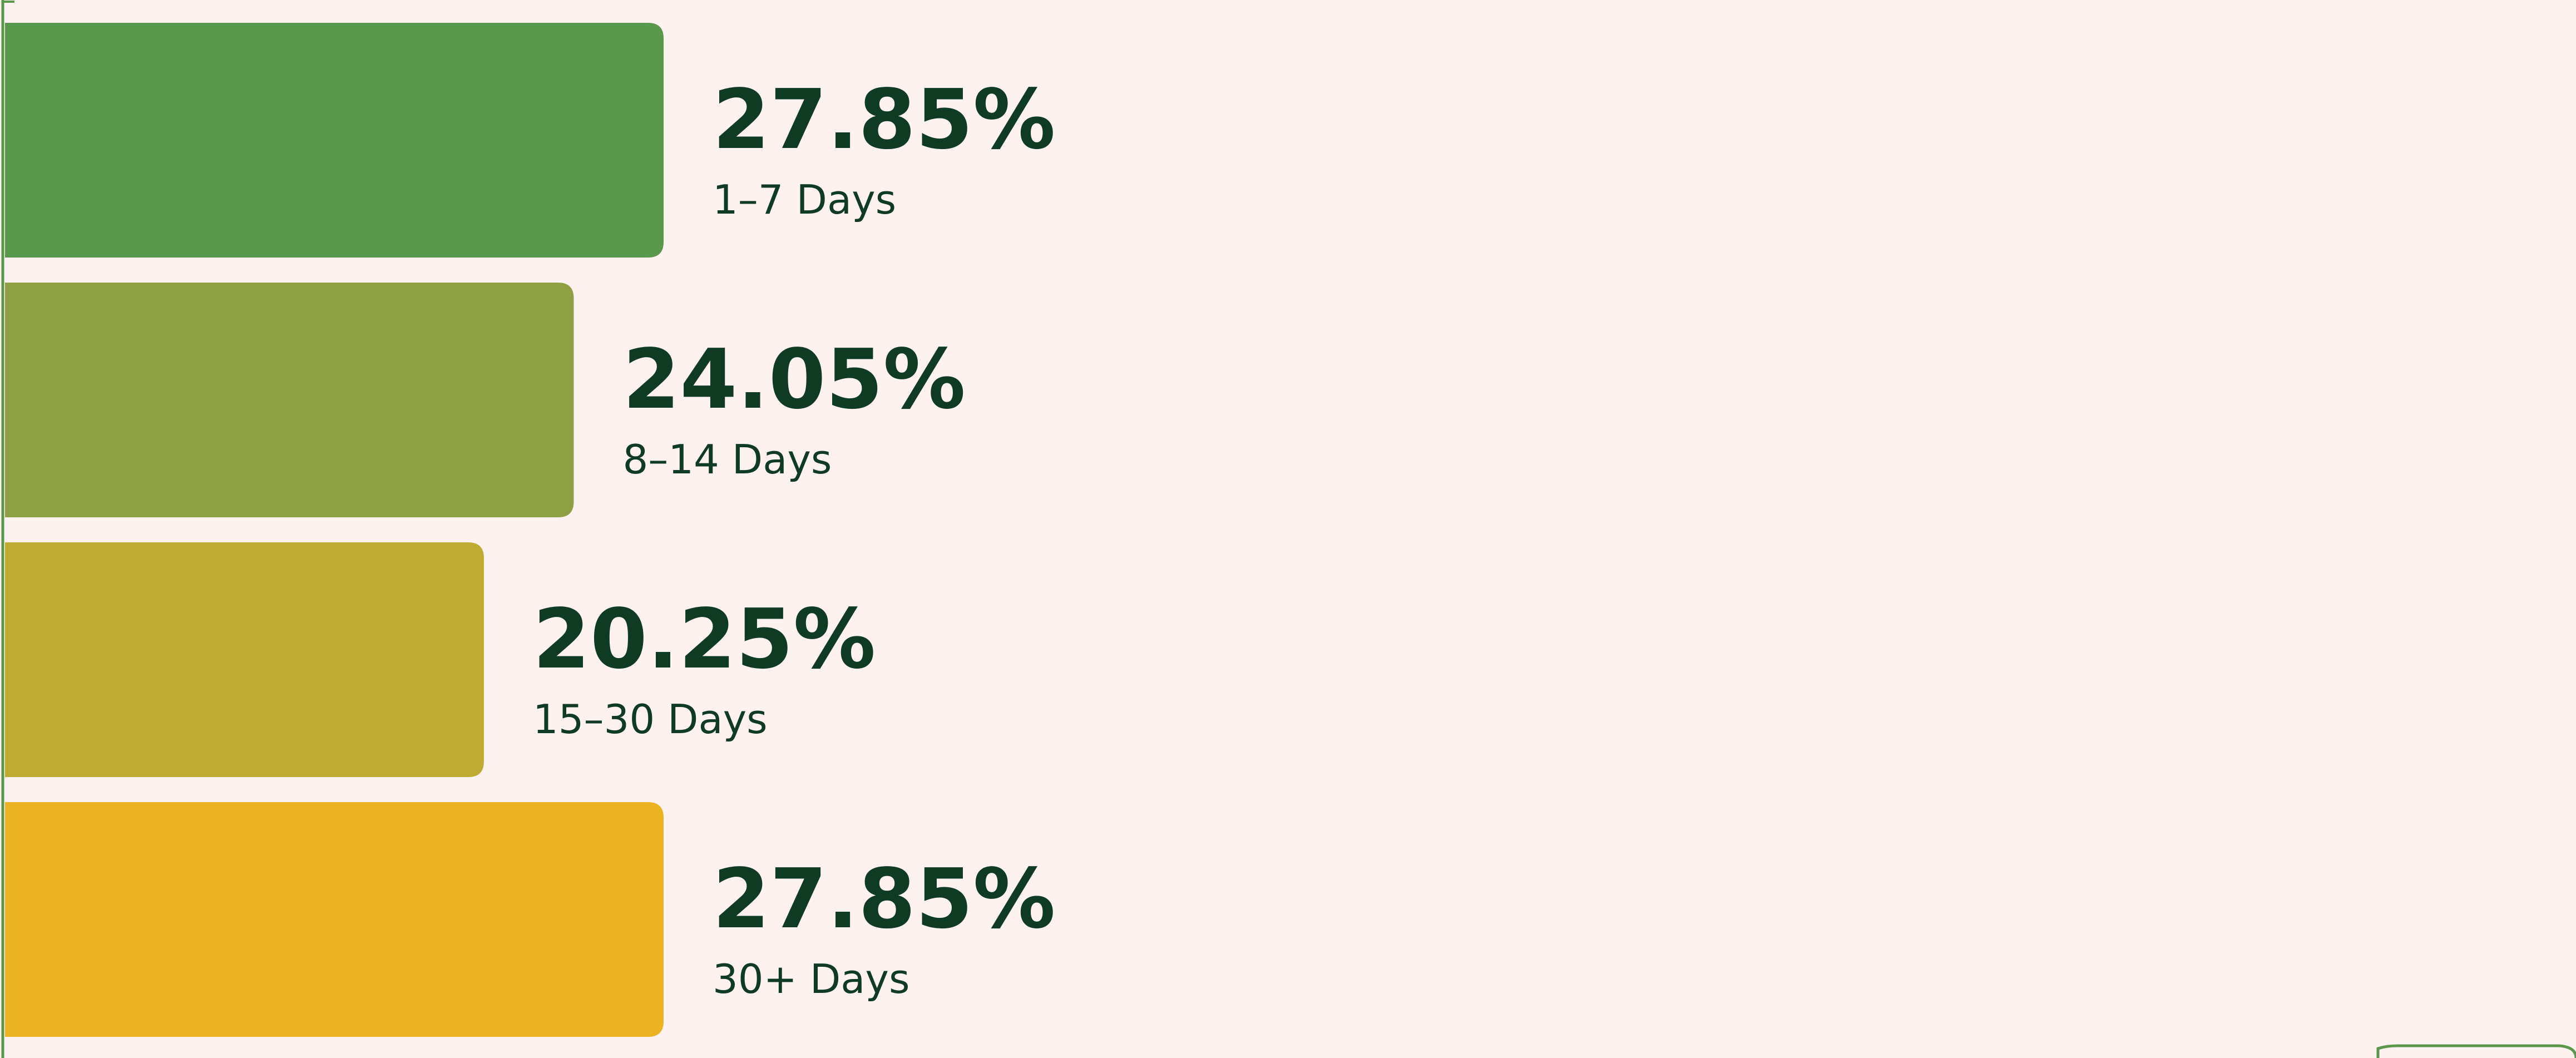 The image size is (2576, 1058). What do you see at coordinates (704, 639) in the screenshot?
I see `value-label: 20.25%` at bounding box center [704, 639].